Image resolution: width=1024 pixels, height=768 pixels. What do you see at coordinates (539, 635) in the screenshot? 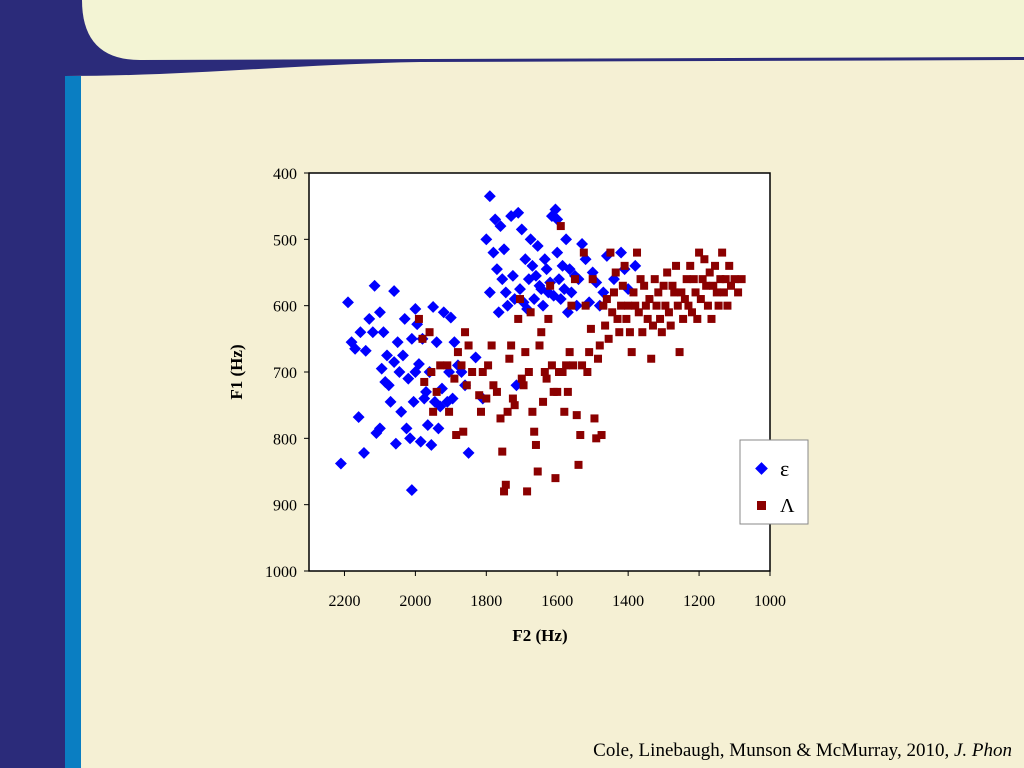
I see `x-axis-label: F2 (Hz)` at bounding box center [539, 635].